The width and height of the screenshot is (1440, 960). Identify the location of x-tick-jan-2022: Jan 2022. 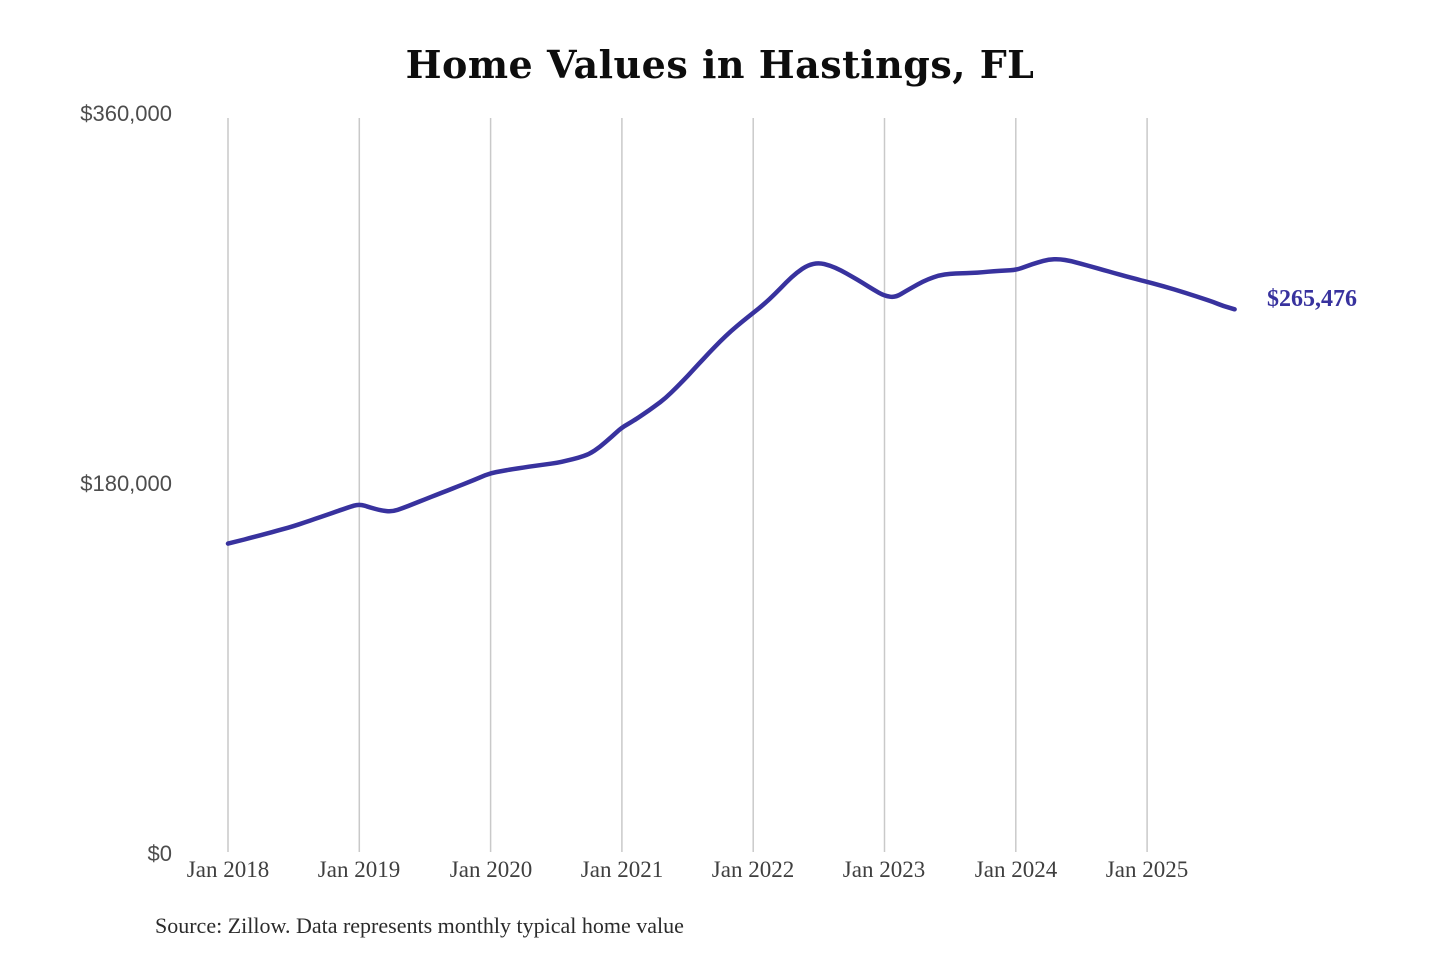
(753, 869).